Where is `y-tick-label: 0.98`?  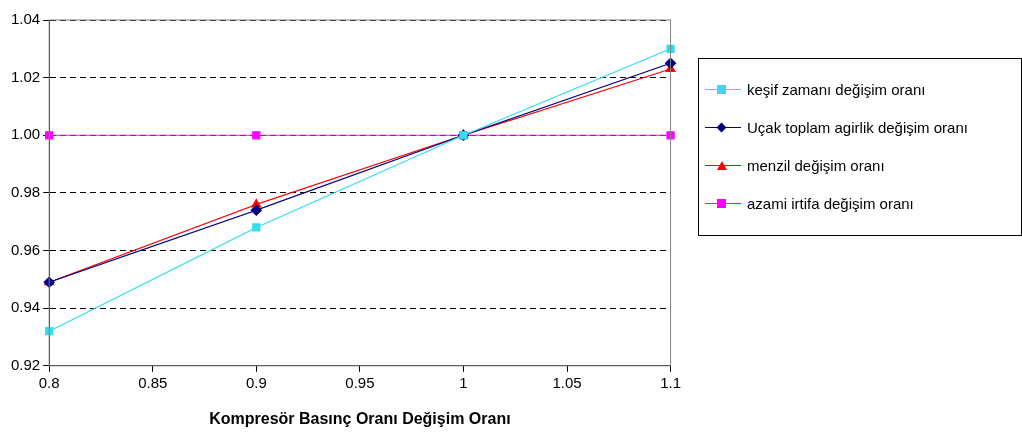 y-tick-label: 0.98 is located at coordinates (25, 192).